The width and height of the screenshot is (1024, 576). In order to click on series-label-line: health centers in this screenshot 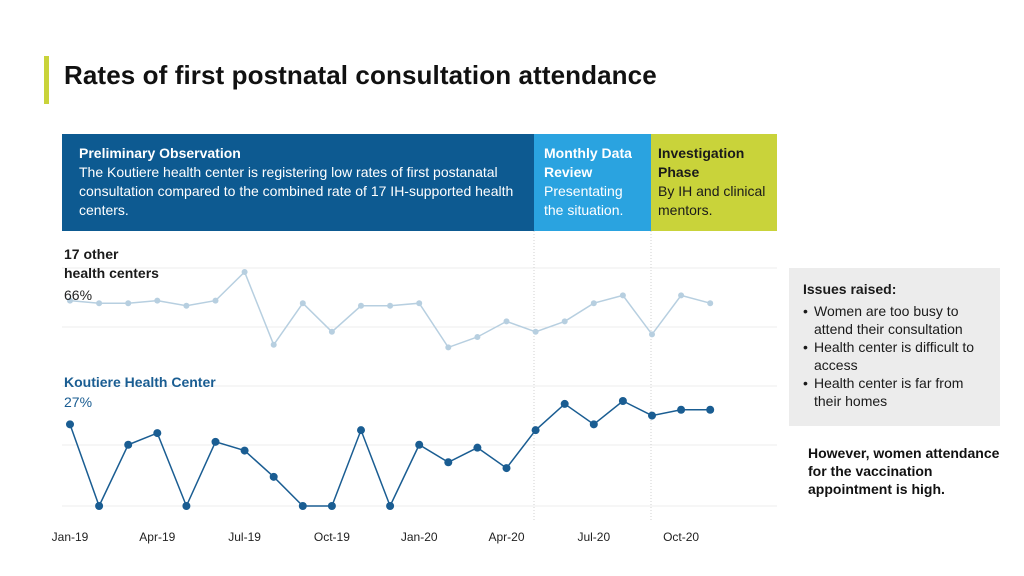, I will do `click(111, 273)`.